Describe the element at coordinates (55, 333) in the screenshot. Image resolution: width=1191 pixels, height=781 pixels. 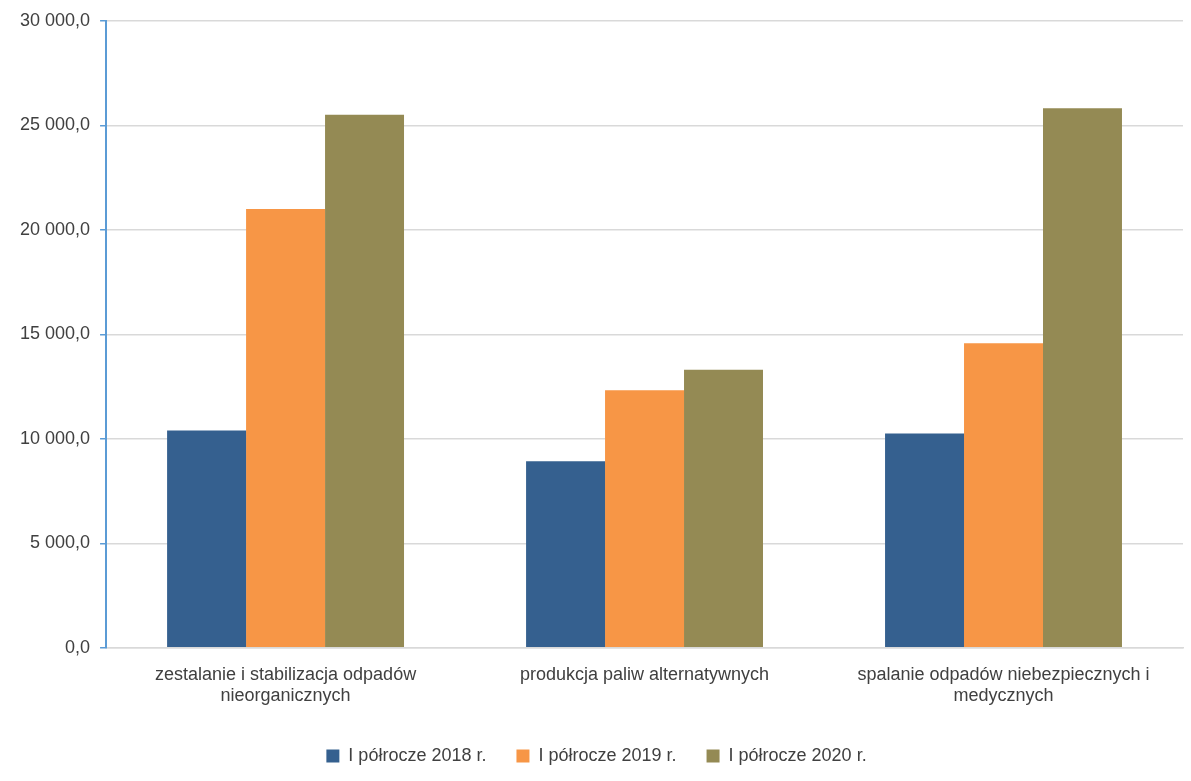
I see `y-tick-label: 15 000,0` at that location.